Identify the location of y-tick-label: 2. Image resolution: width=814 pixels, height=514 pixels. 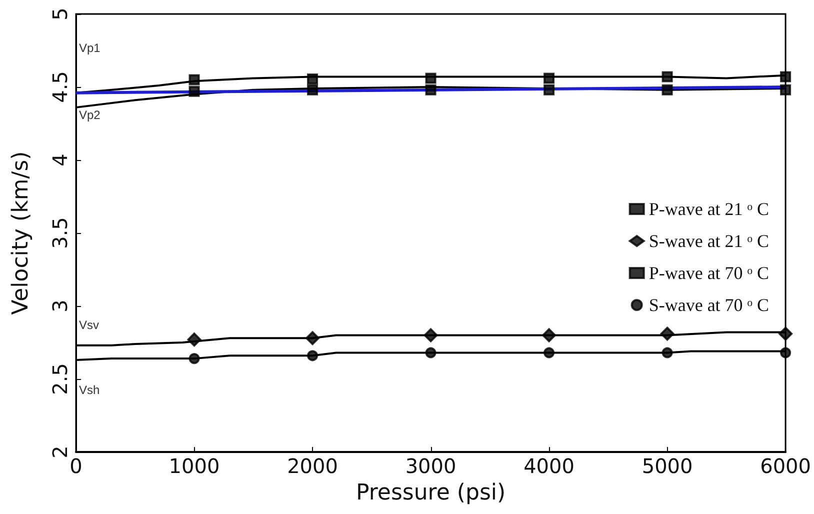
(60, 452).